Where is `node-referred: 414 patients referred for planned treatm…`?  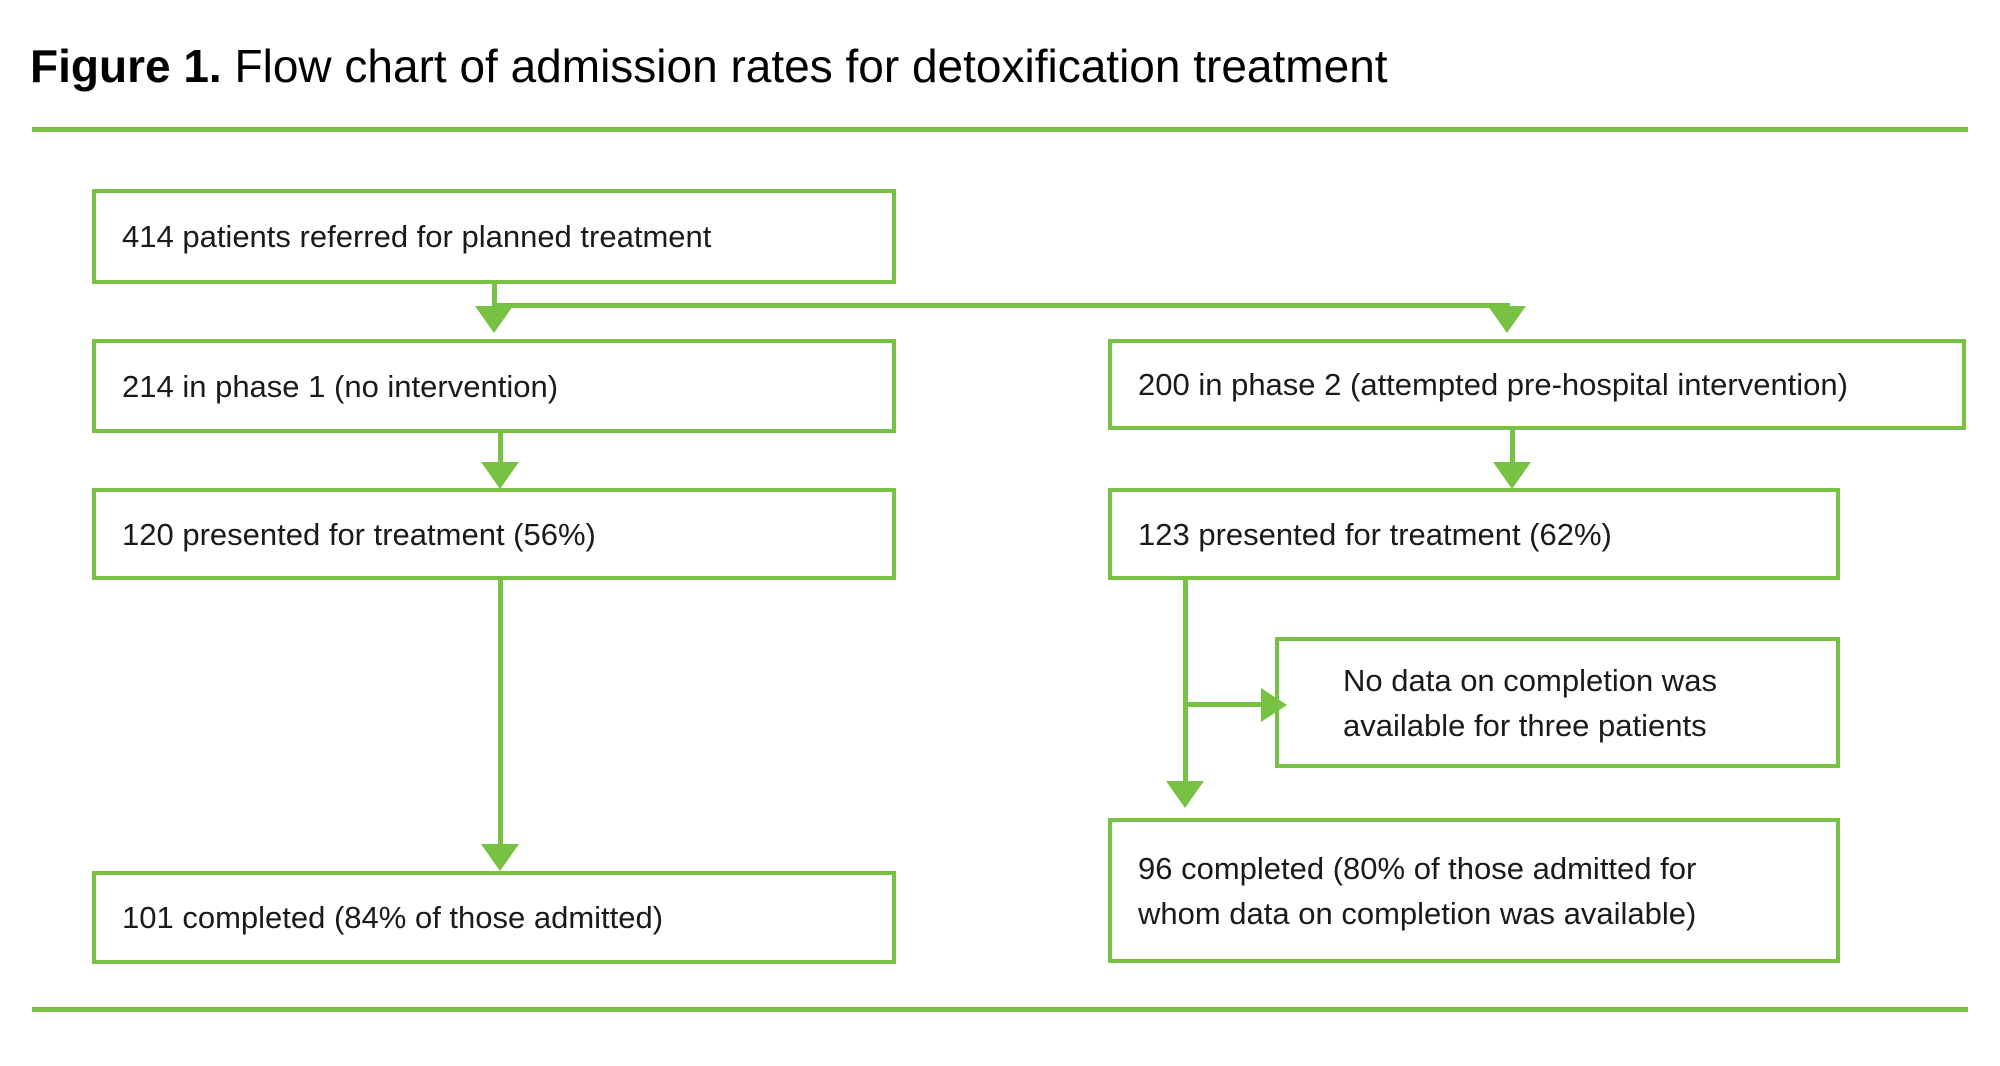
node-referred: 414 patients referred for planned treatm… is located at coordinates (494, 236).